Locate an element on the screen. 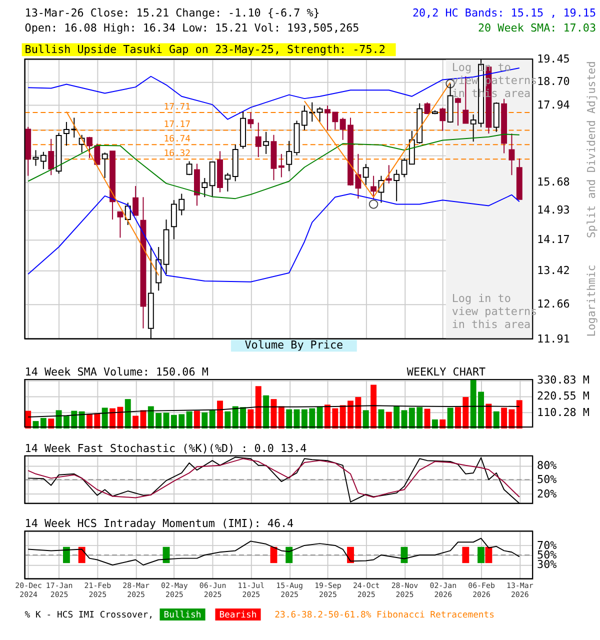 This screenshot has height=640, width=600. y-tick-label: 330.83 M is located at coordinates (563, 380).